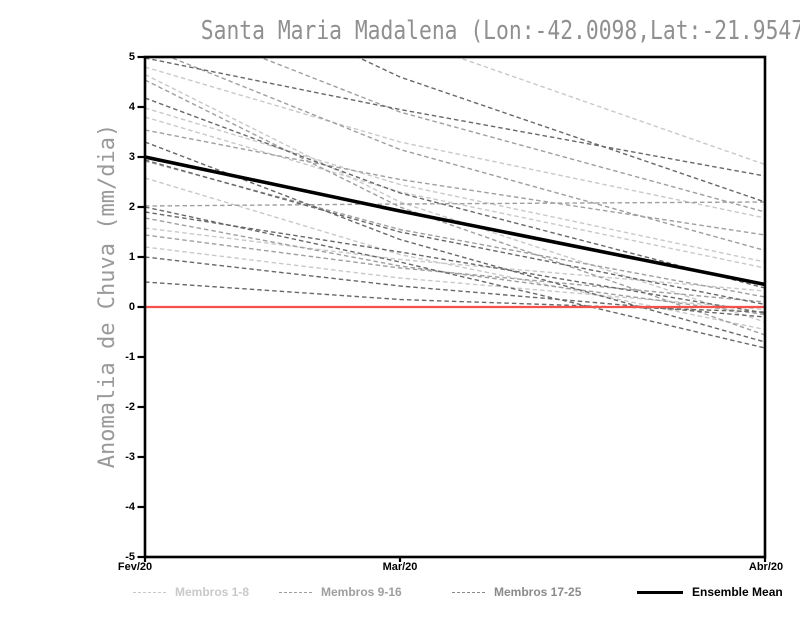  What do you see at coordinates (130, 507) in the screenshot?
I see `y-tick-label--4: -4` at bounding box center [130, 507].